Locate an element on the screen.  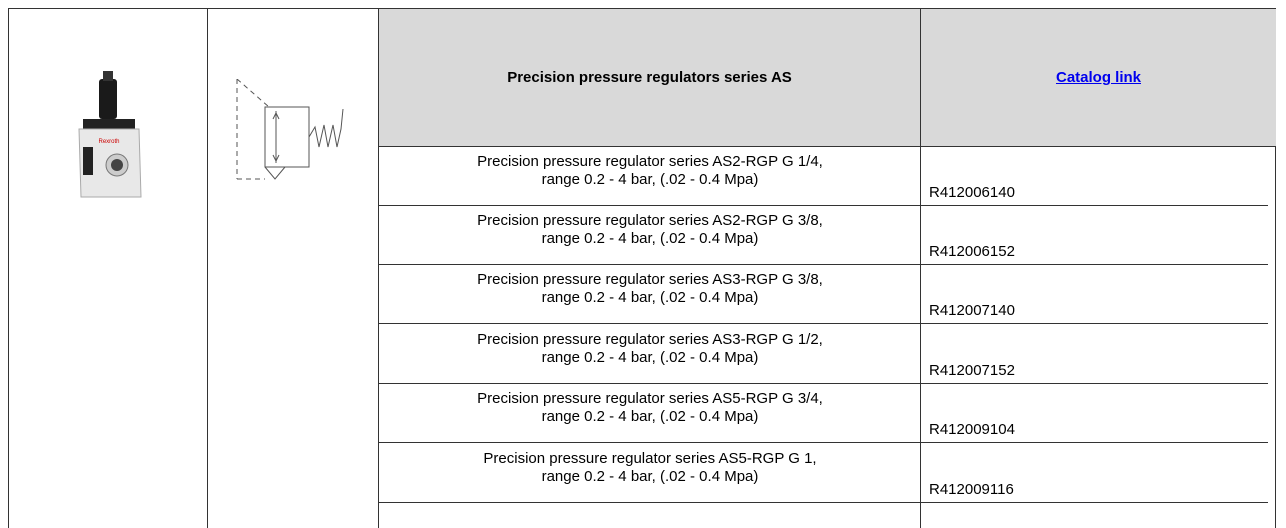
product-image: Rexroth is located at coordinates (110, 134).